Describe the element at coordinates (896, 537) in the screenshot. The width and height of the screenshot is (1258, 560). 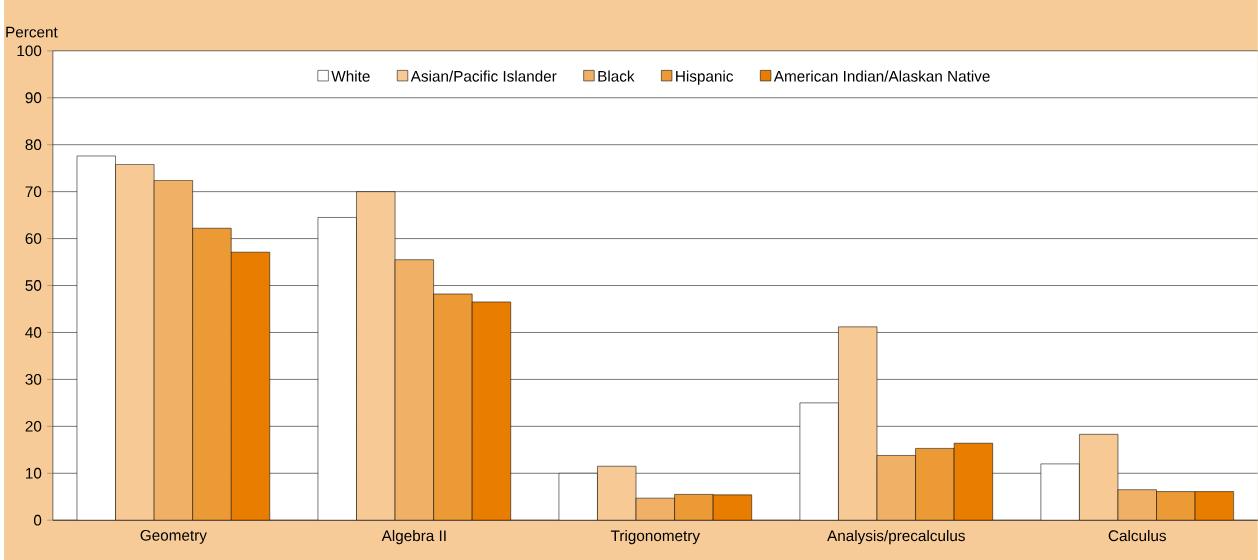
I see `x-tick-label: Analysis/precalculus` at that location.